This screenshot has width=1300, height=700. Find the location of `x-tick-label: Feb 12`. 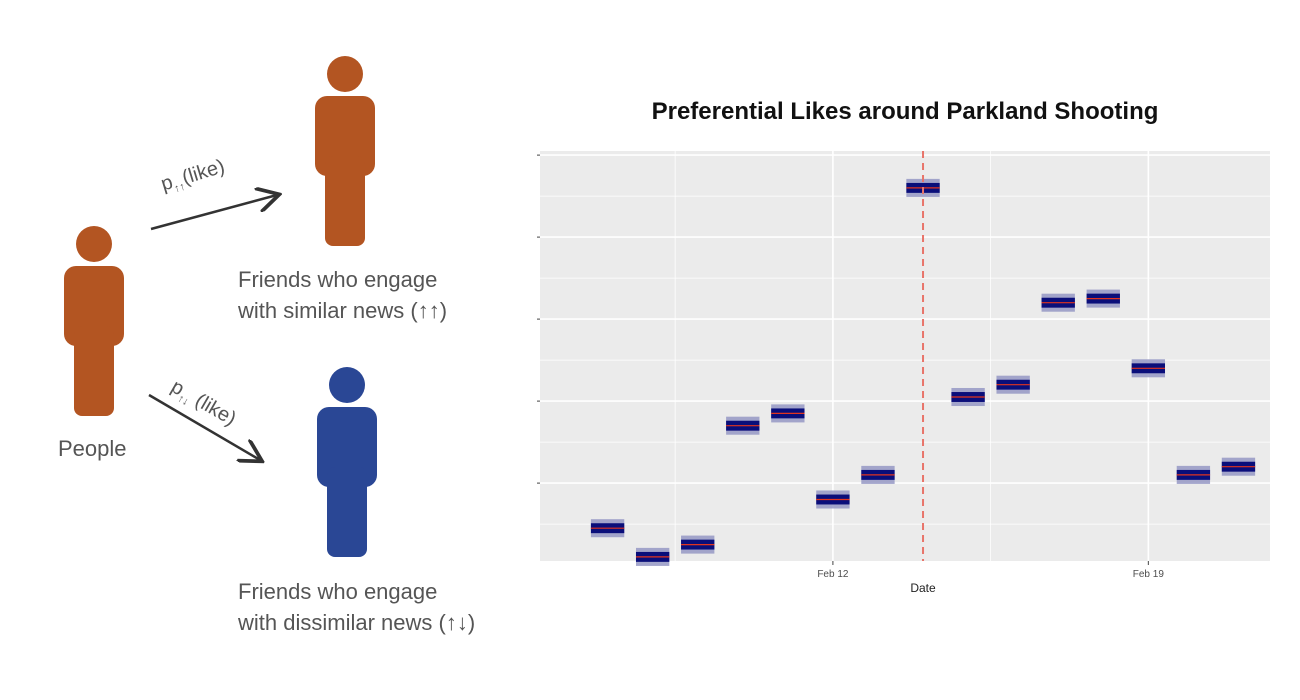

x-tick-label: Feb 12 is located at coordinates (833, 574).